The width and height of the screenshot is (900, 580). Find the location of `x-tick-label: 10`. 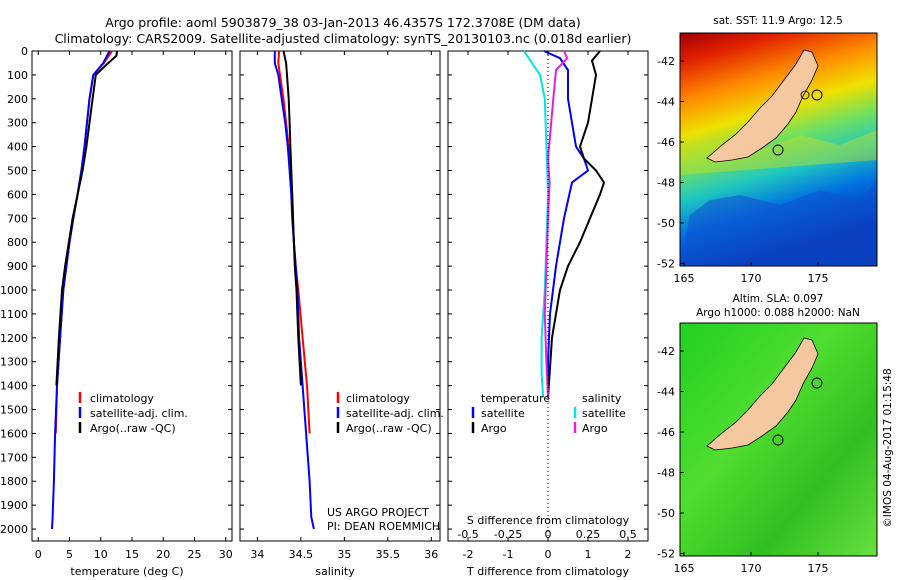

x-tick-label: 10 is located at coordinates (101, 554).